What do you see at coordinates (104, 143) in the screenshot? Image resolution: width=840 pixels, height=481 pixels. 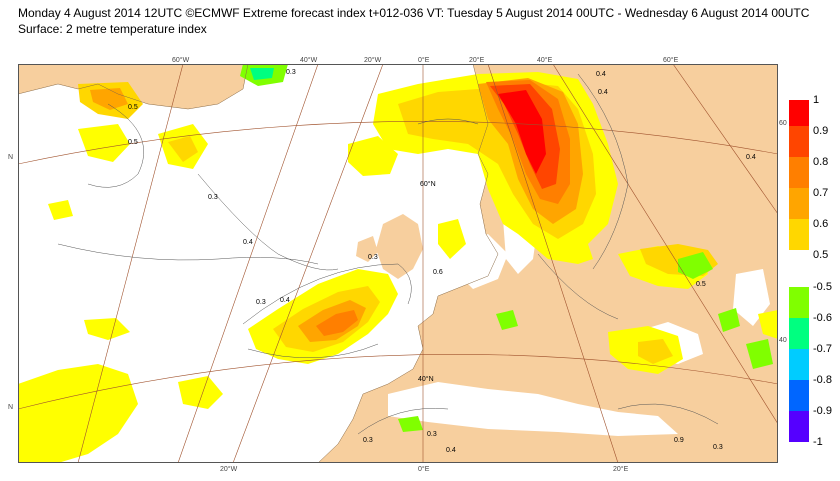 I see `shade-labrador` at bounding box center [104, 143].